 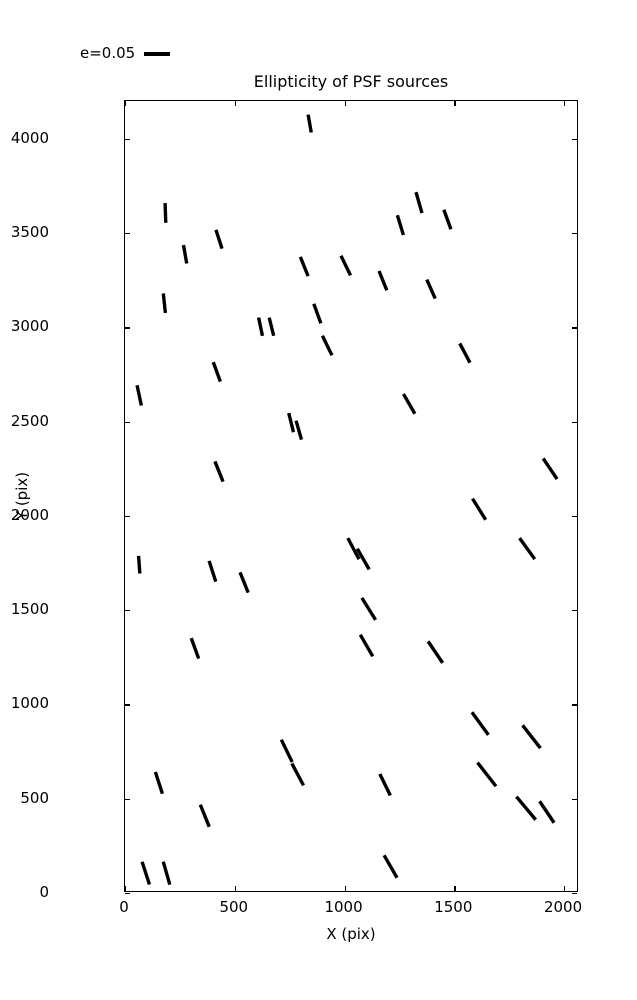 What do you see at coordinates (44, 892) in the screenshot?
I see `y-tick-label: 0` at bounding box center [44, 892].